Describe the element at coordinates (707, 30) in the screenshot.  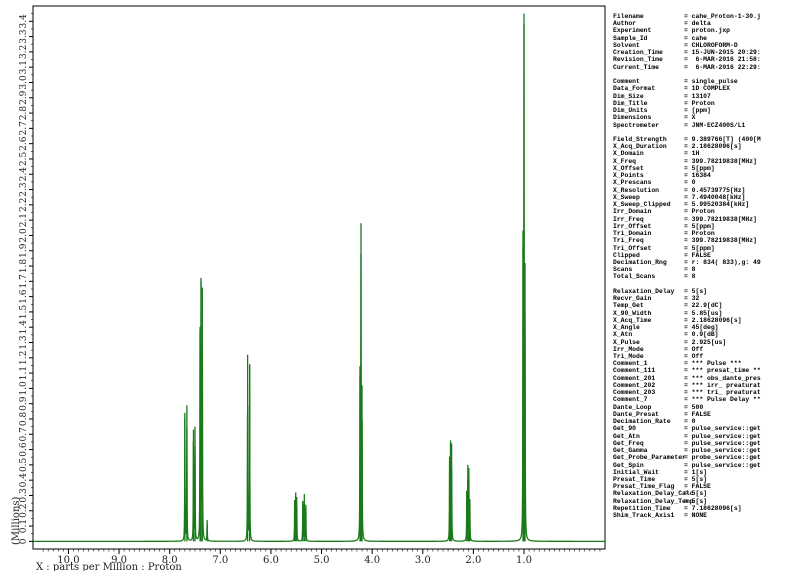
I see `parameter-row: Experiment = proton.jxp` at that location.